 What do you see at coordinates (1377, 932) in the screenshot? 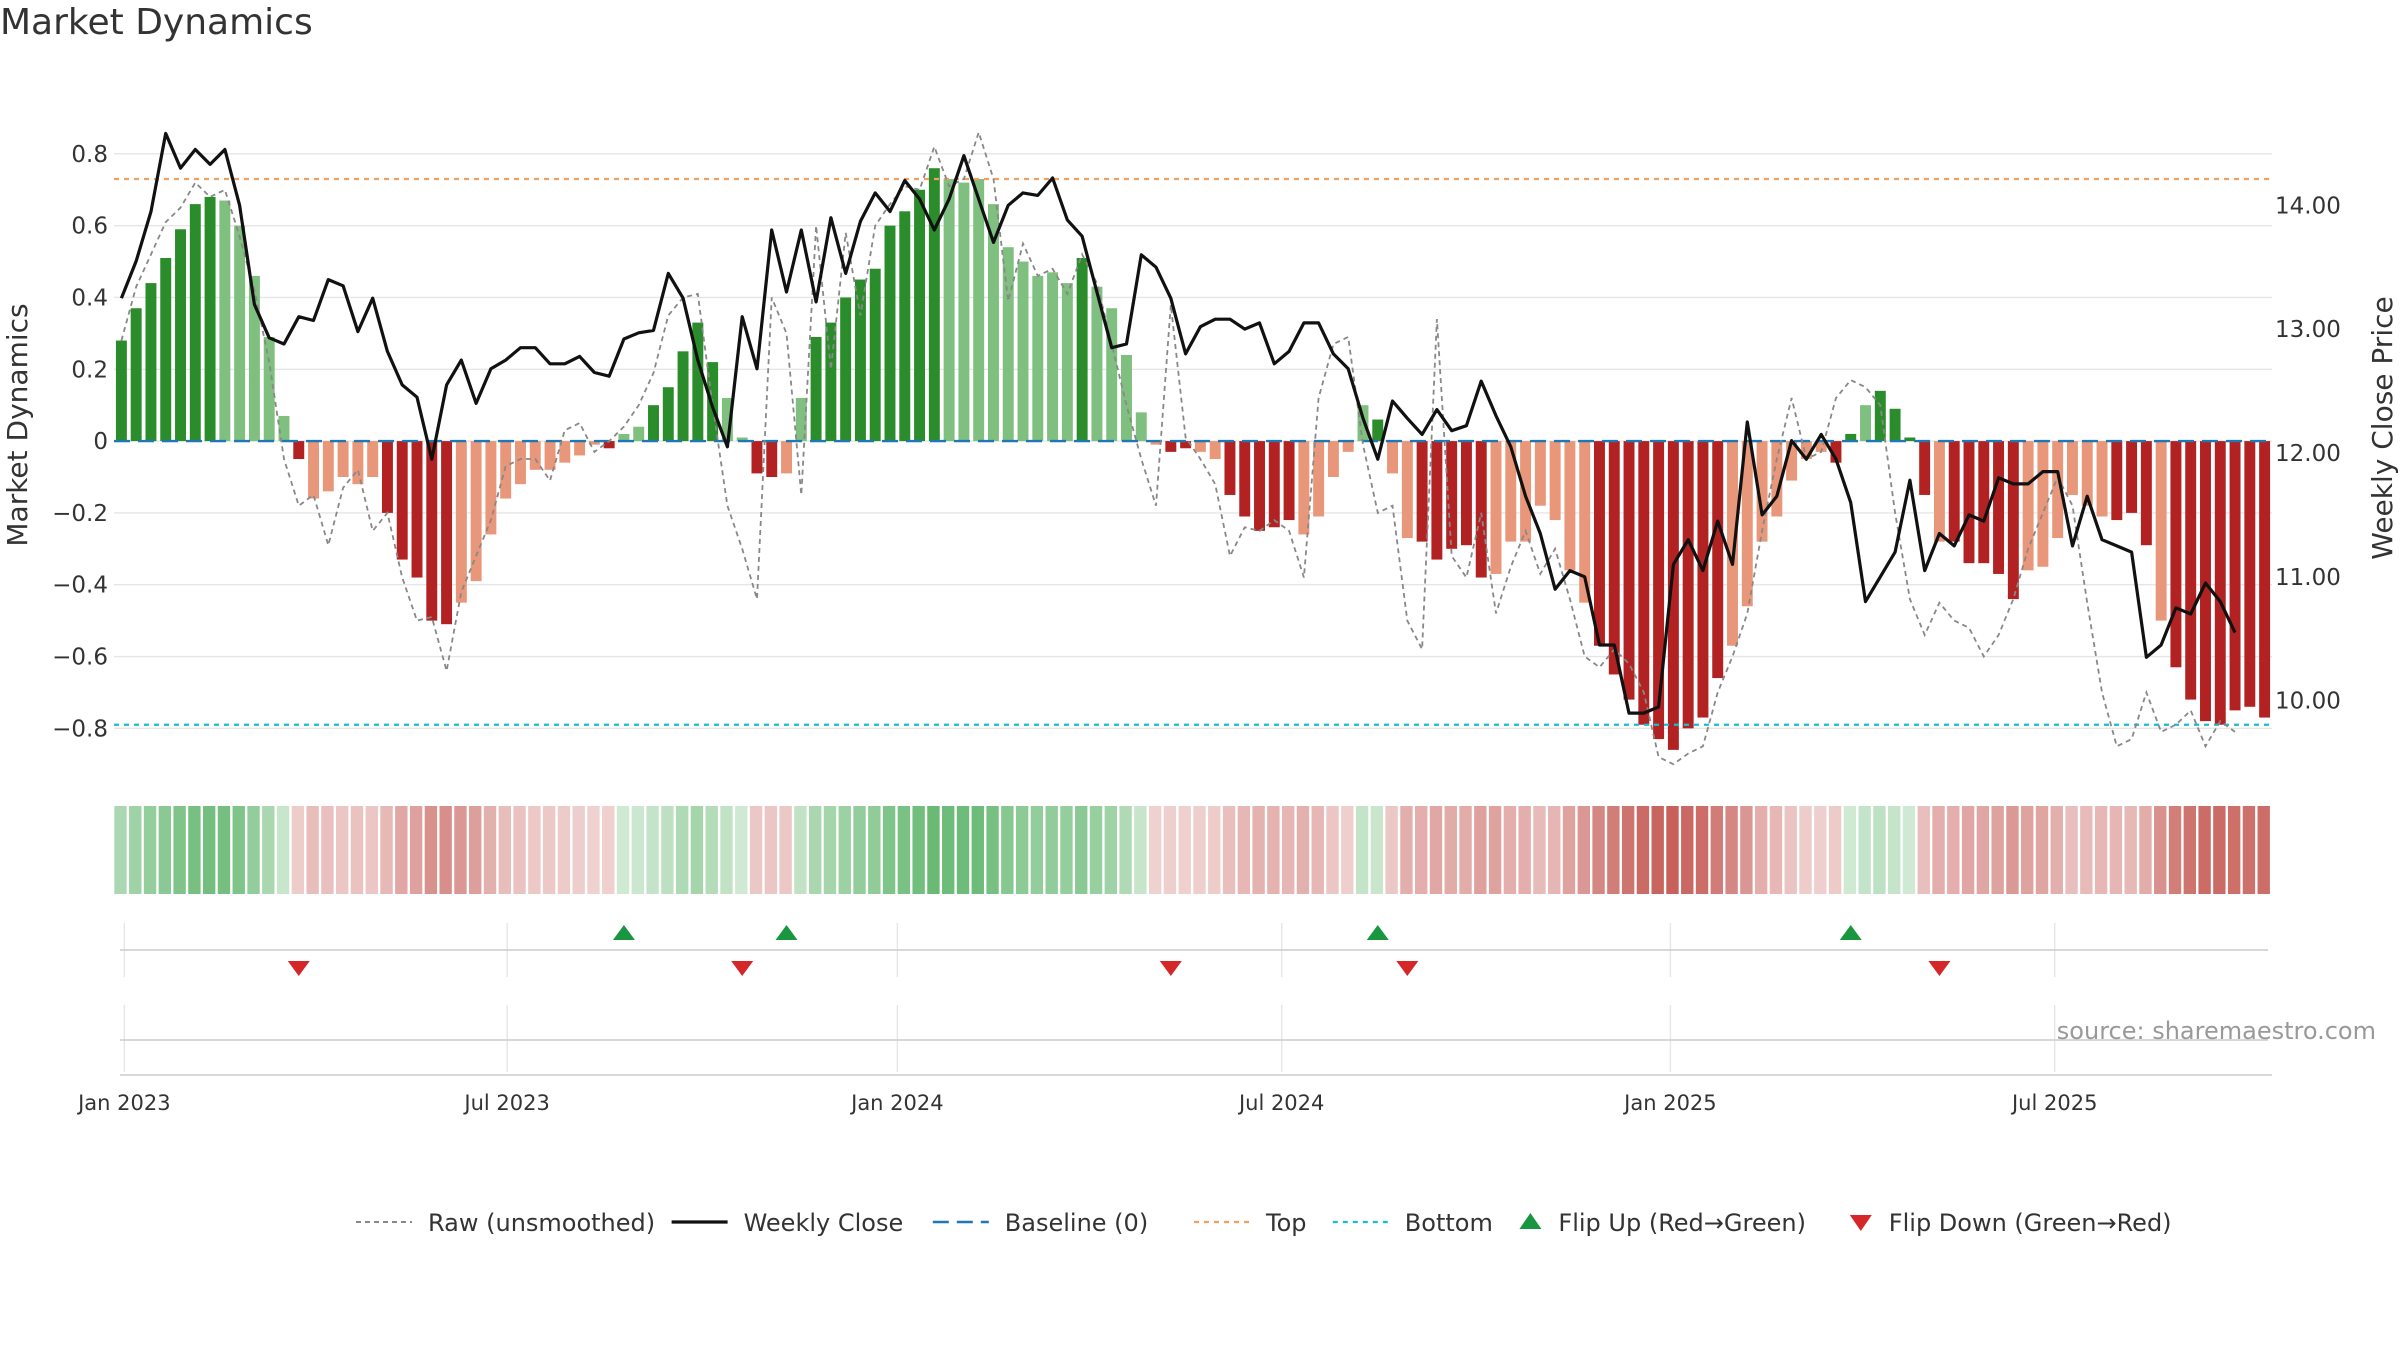
I see `flip-up-marker` at bounding box center [1377, 932].